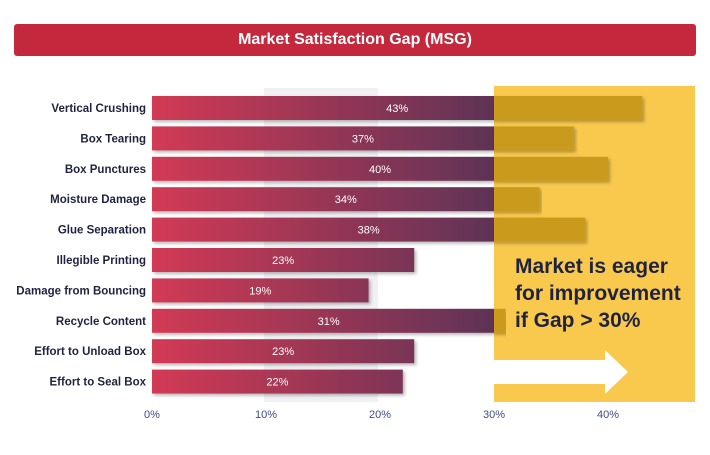 The width and height of the screenshot is (710, 455). I want to click on chart-title: Market Satisfaction Gap (MSG), so click(355, 40).